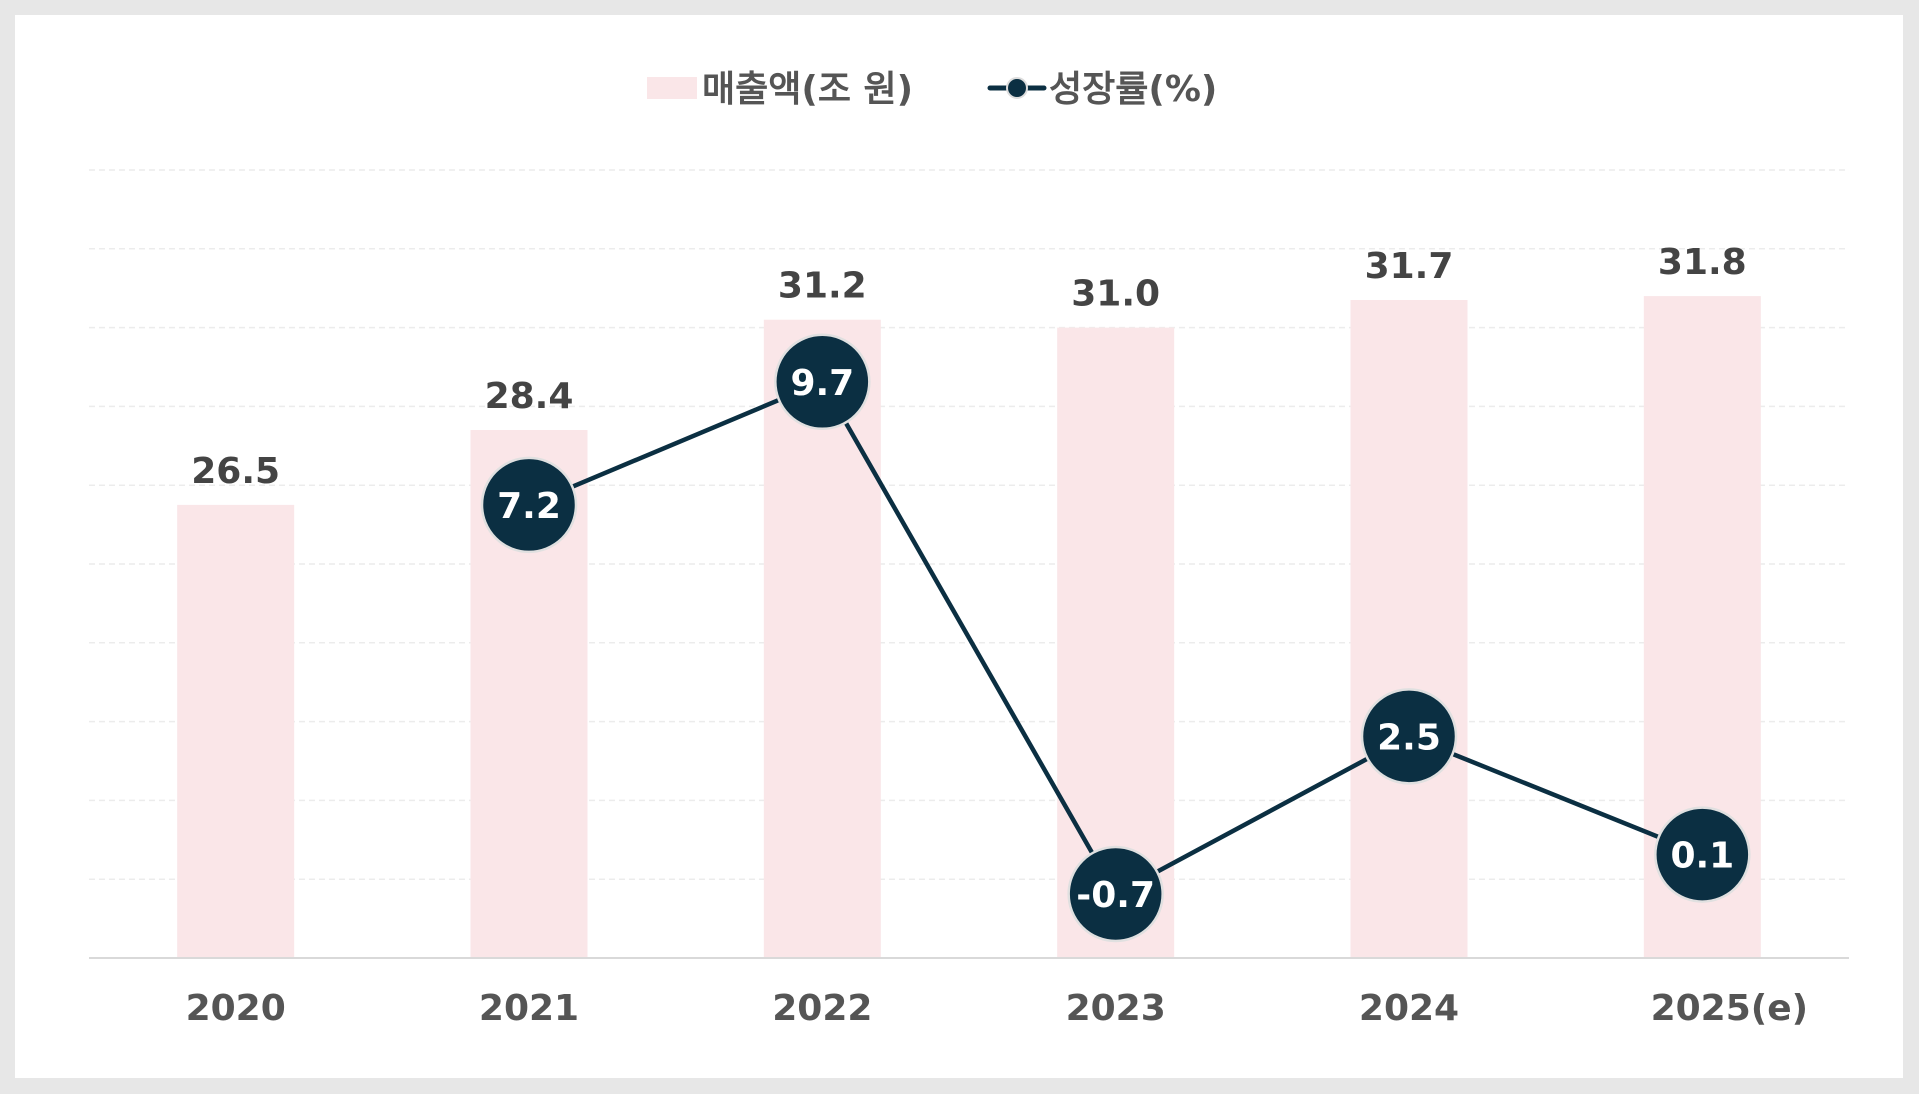 The image size is (1919, 1094). What do you see at coordinates (1409, 266) in the screenshot?
I see `bar-value-label: 31.7` at bounding box center [1409, 266].